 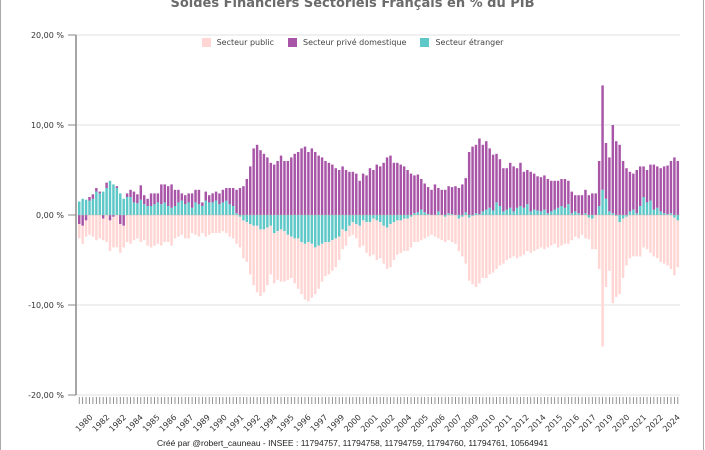 I want to click on legend-item-public: Secteur public, so click(x=238, y=42).